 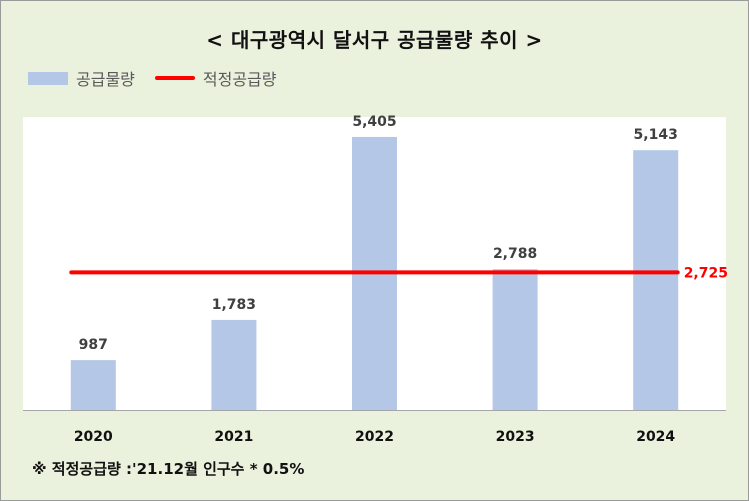 What do you see at coordinates (515, 254) in the screenshot?
I see `bar-value-label-2023: 2,788` at bounding box center [515, 254].